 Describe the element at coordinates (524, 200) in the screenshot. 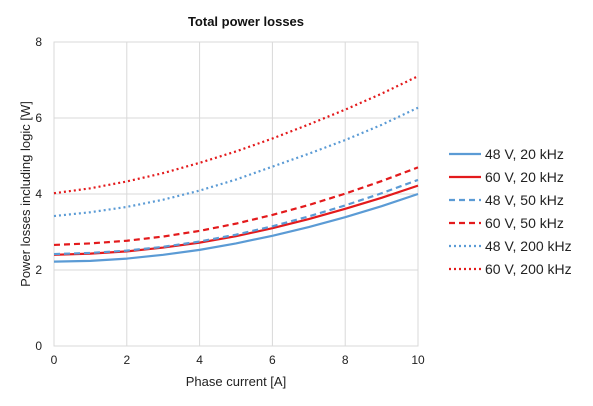

I see `legend-label-48-v-50-khz: 48 V, 50 kHz` at that location.